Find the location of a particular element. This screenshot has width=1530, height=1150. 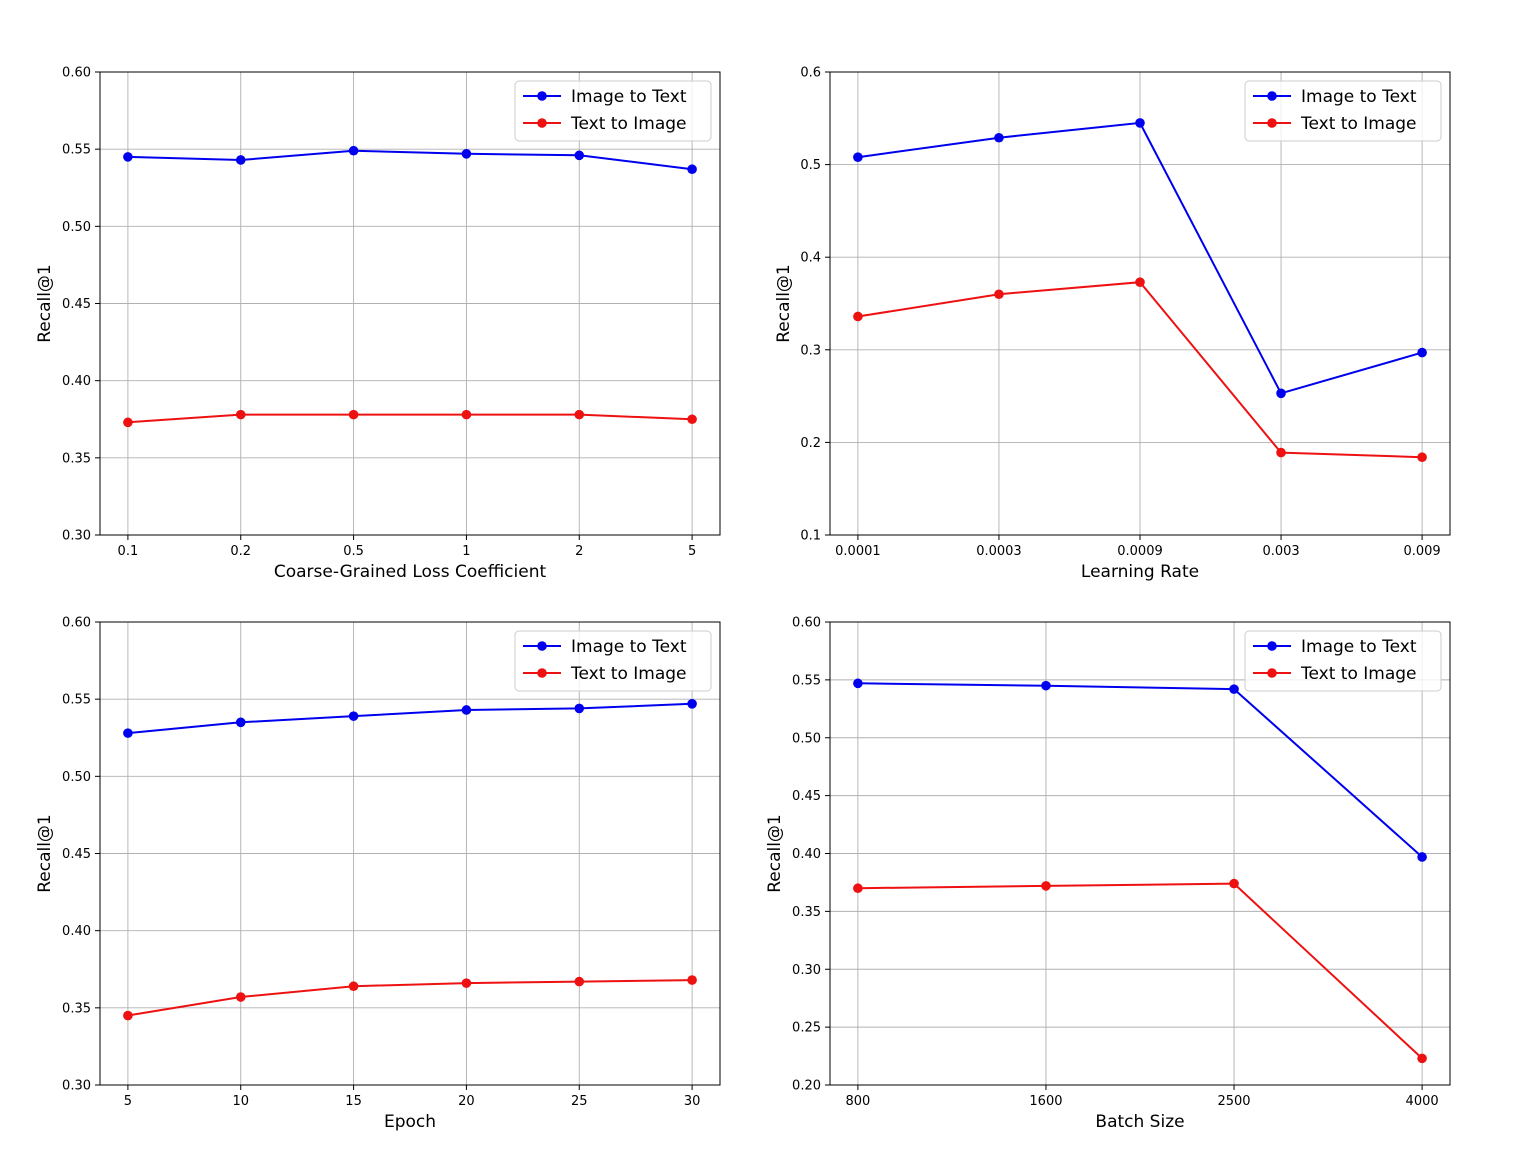

y-tick-label: 0.4 is located at coordinates (810, 258).